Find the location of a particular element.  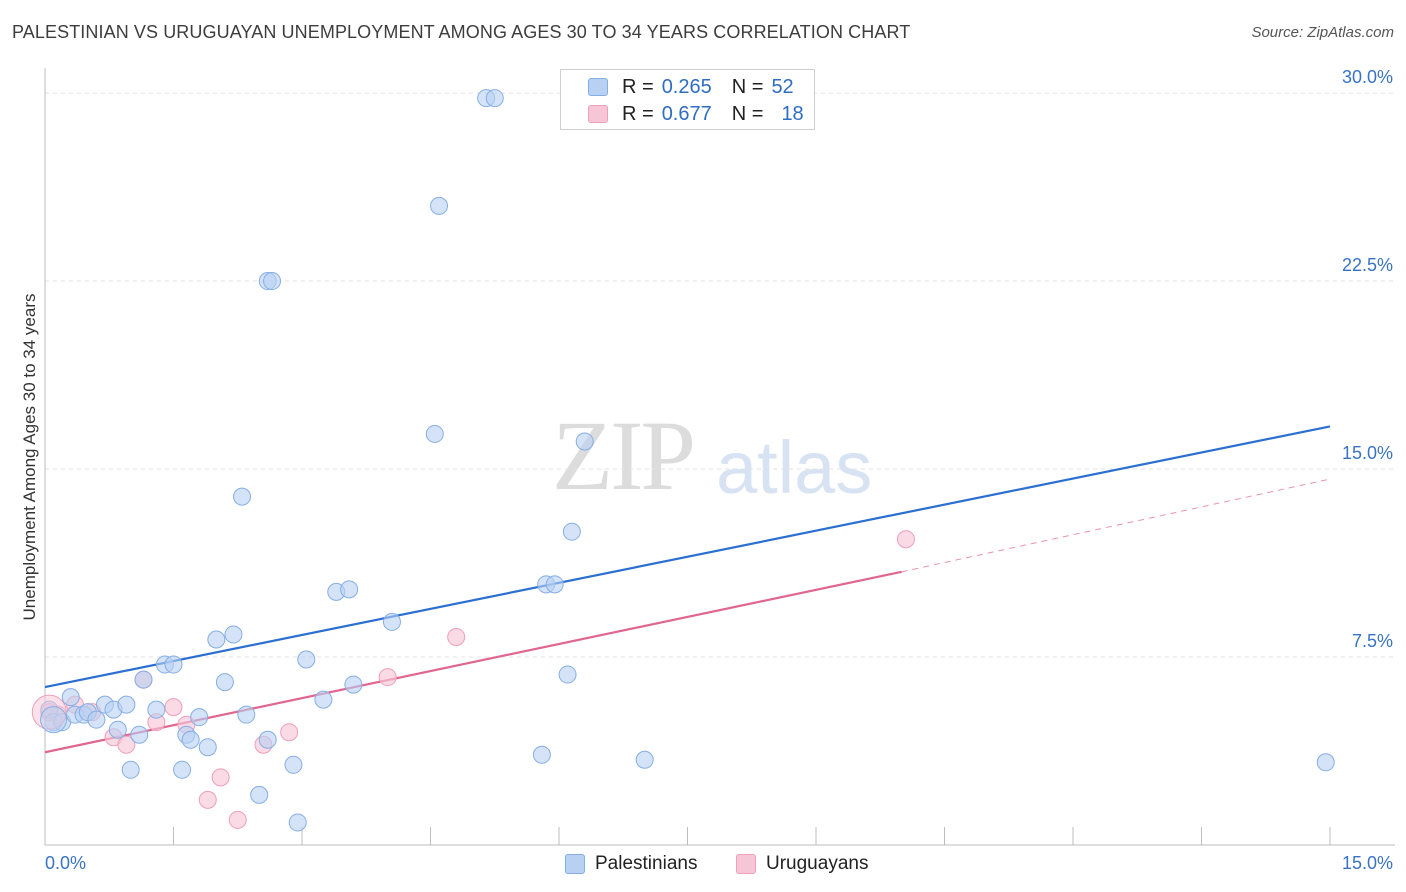

uruguayan-trendline-extension is located at coordinates (1116, 525).